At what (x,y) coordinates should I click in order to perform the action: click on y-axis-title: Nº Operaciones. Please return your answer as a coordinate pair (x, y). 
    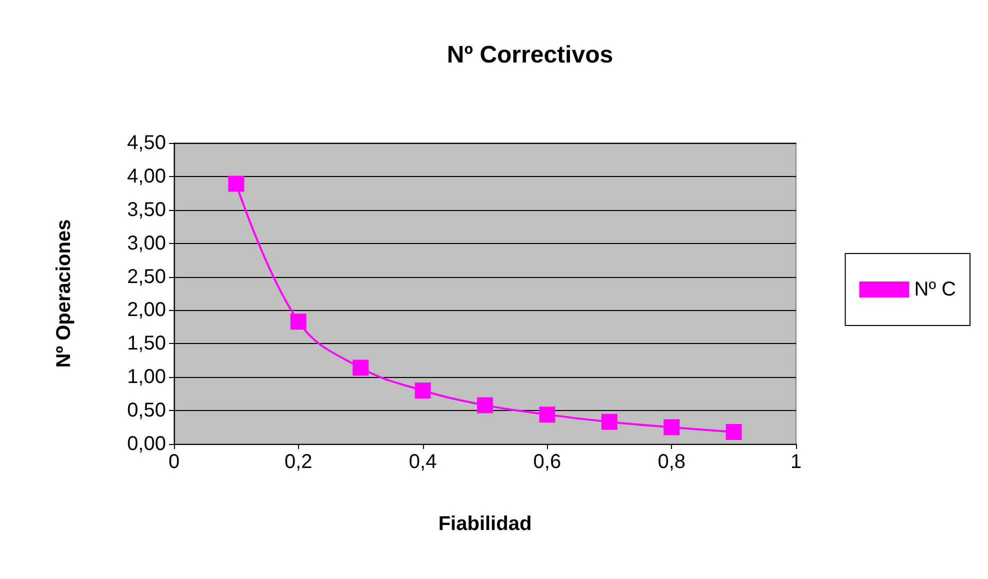
    Looking at the image, I should click on (64, 293).